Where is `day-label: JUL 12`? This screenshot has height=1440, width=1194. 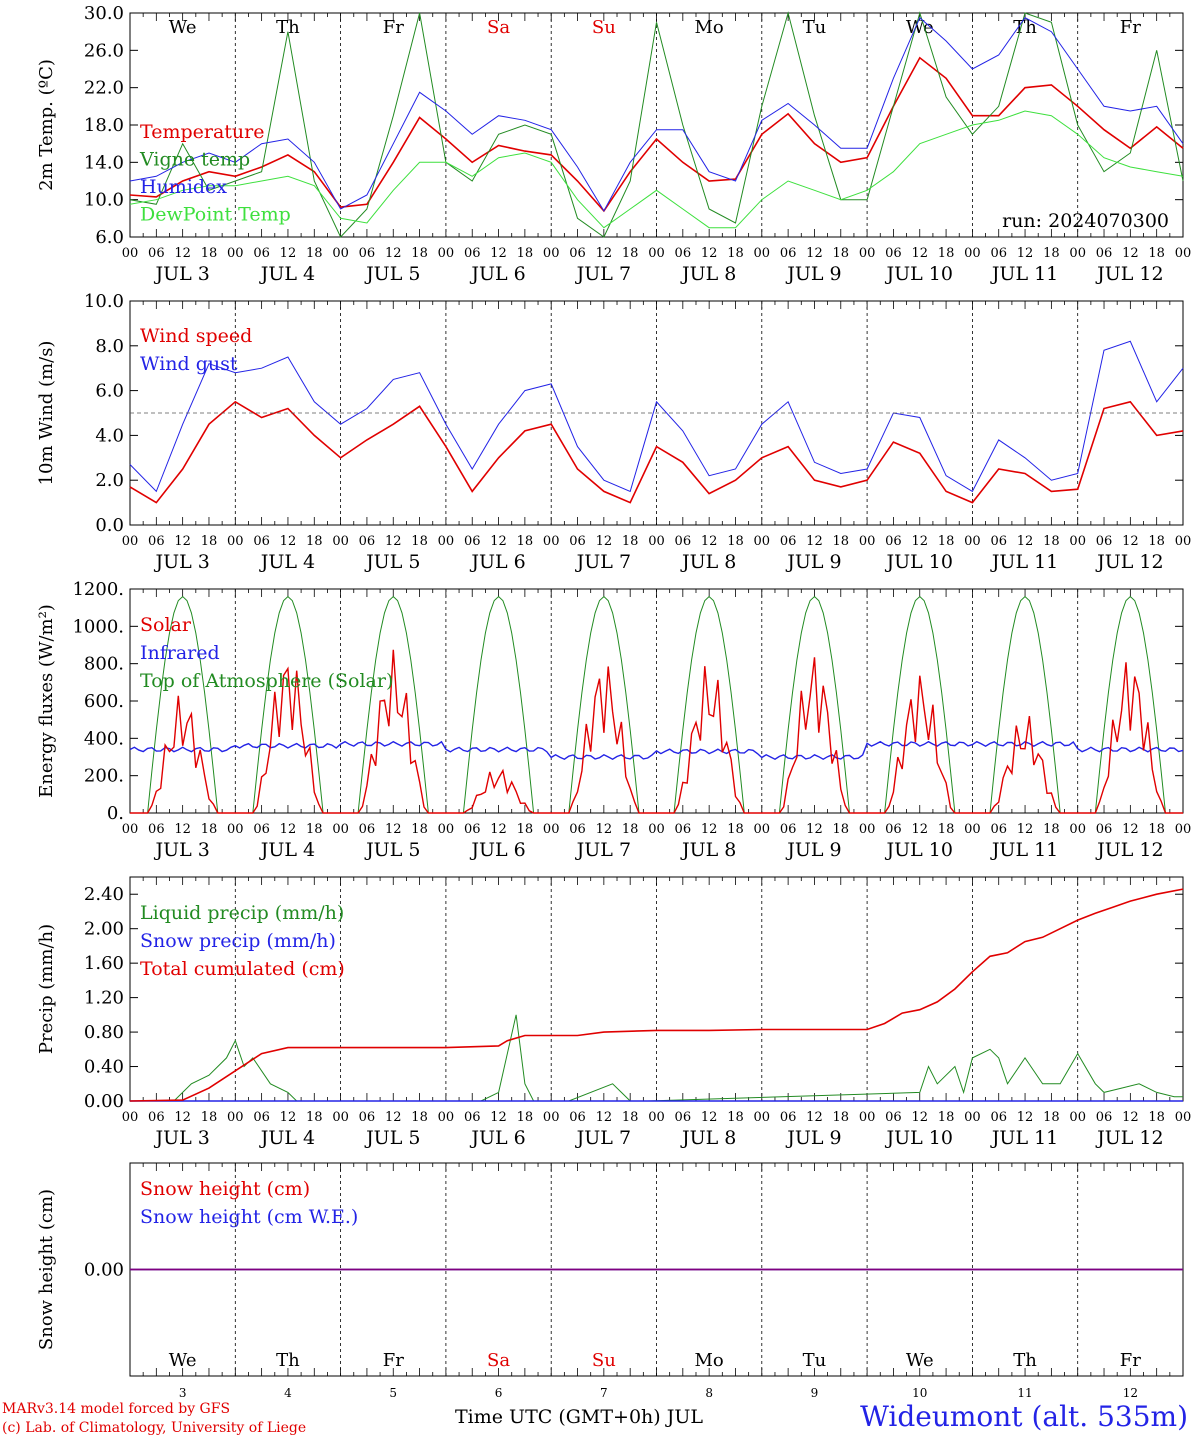 day-label: JUL 12 is located at coordinates (1129, 1138).